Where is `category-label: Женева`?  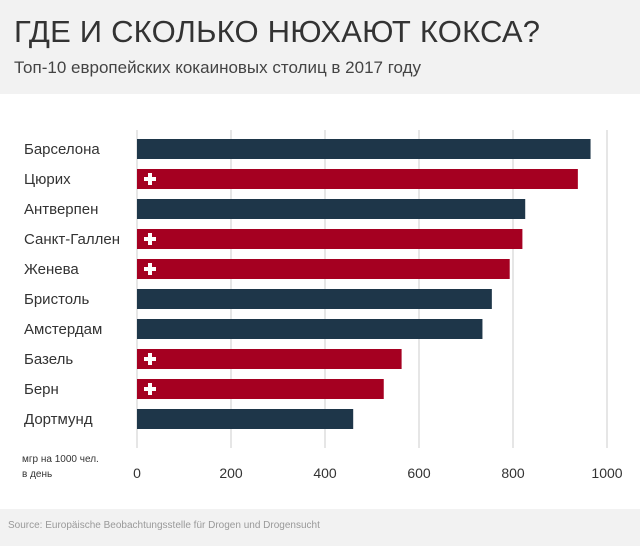
category-label: Женева is located at coordinates (51, 269).